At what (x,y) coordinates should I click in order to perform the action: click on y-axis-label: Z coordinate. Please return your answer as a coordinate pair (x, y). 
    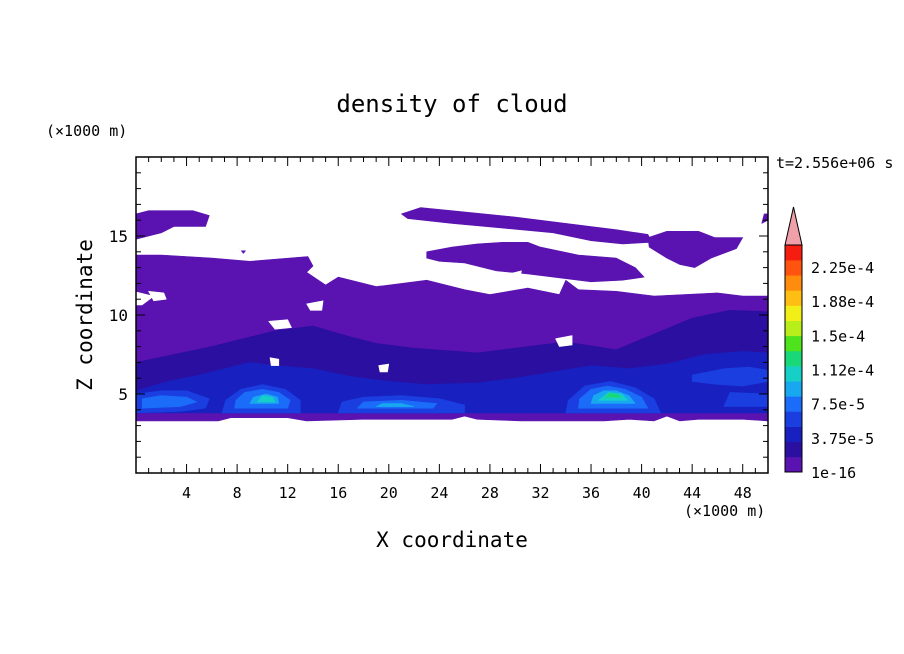
    Looking at the image, I should click on (85, 315).